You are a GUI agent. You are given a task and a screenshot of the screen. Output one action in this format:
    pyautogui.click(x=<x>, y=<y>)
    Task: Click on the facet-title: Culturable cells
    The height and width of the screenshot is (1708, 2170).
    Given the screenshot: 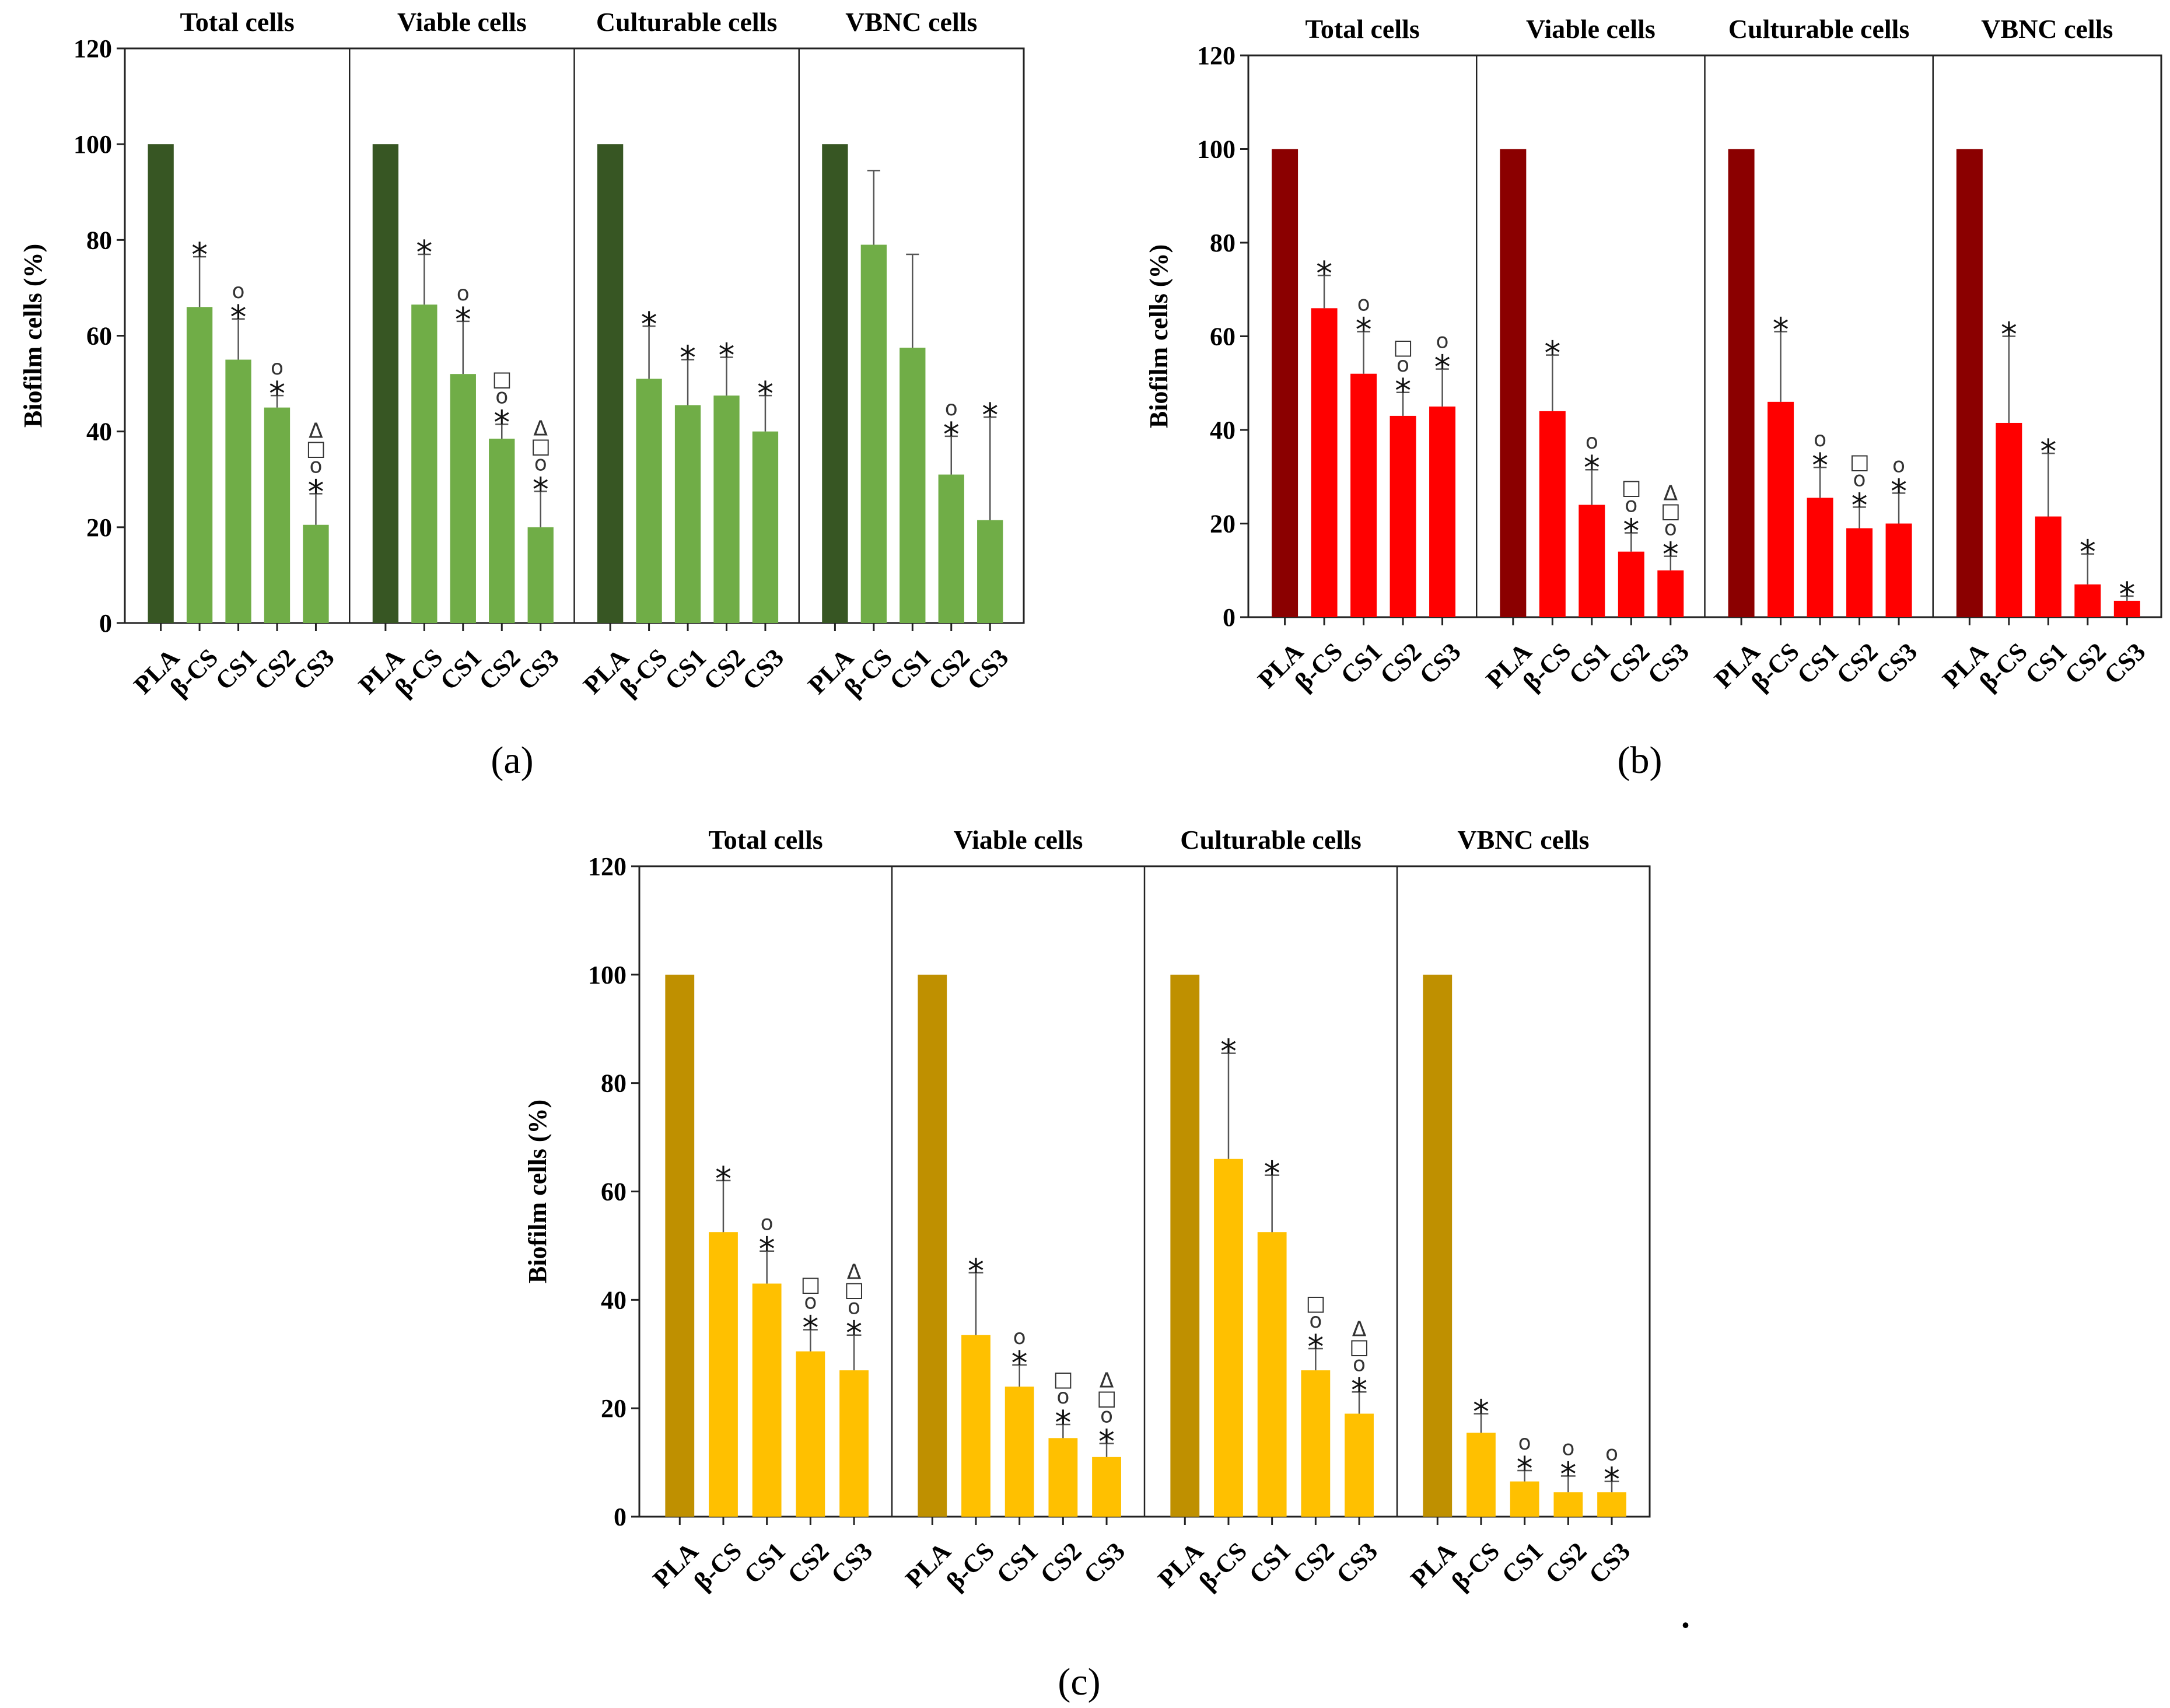 What is the action you would take?
    pyautogui.click(x=687, y=22)
    